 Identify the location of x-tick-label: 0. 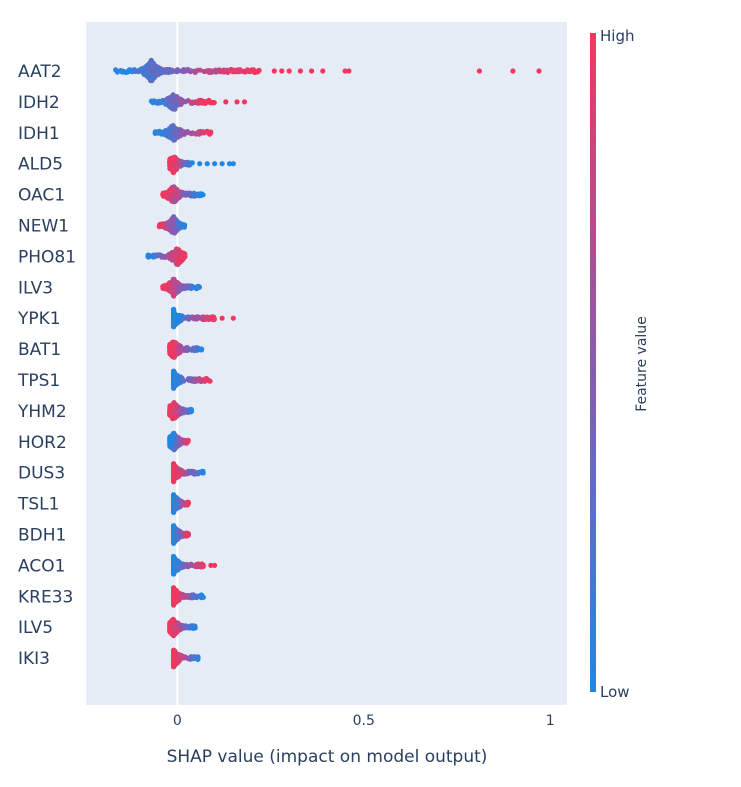
(177, 721).